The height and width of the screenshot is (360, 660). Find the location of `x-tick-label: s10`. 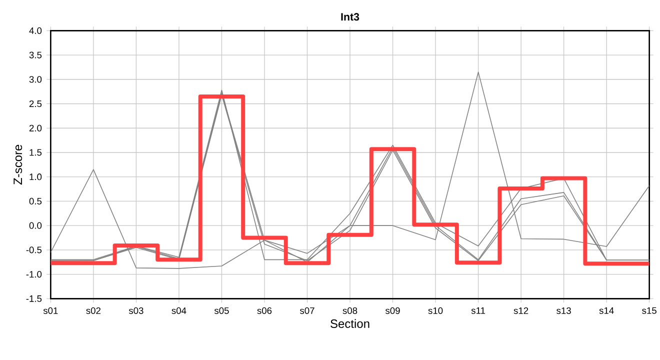

x-tick-label: s10 is located at coordinates (435, 310).